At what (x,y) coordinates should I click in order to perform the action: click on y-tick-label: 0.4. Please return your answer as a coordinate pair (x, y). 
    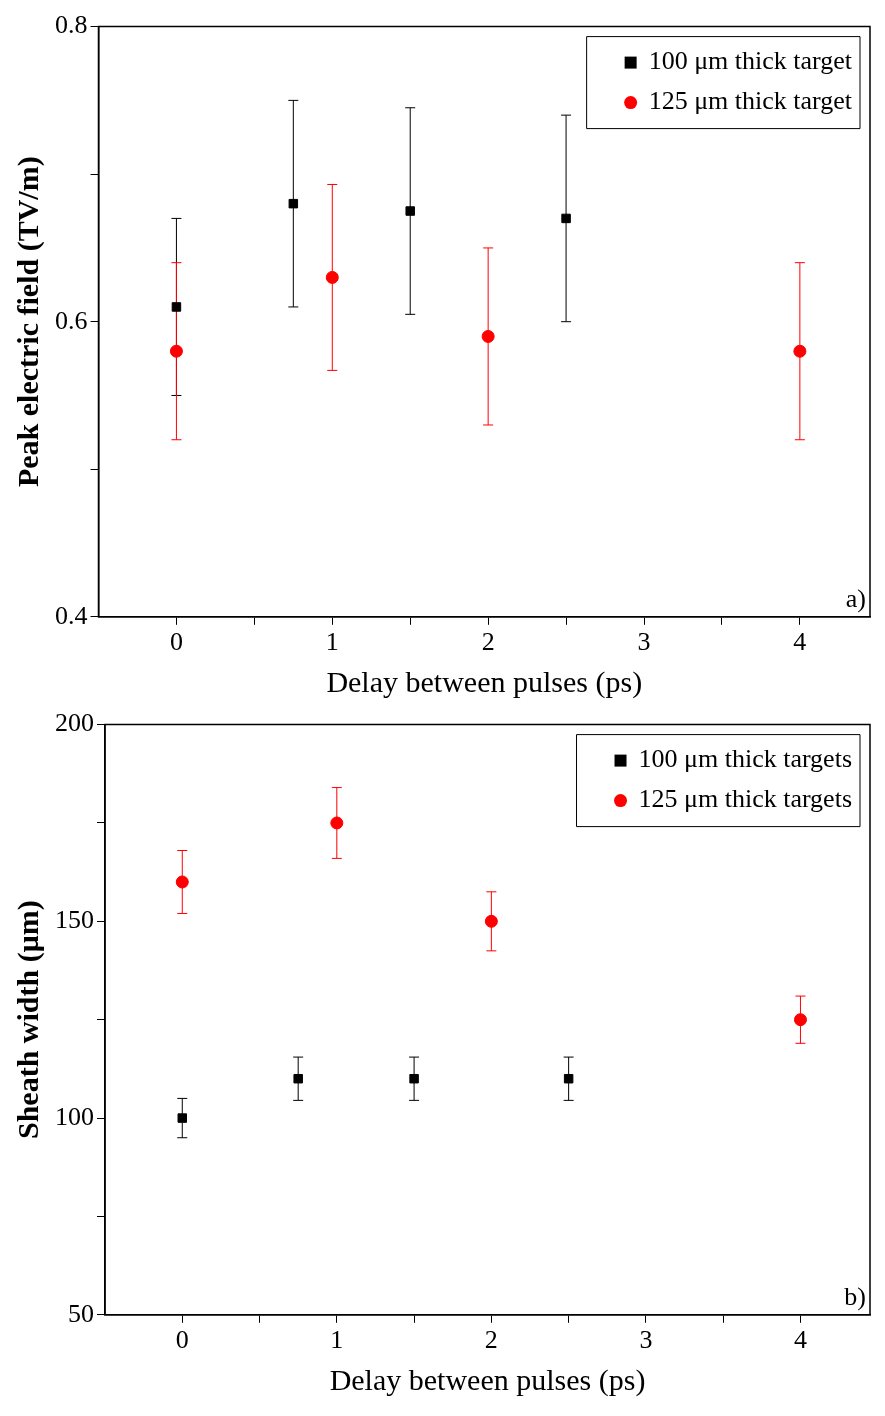
    Looking at the image, I should click on (71, 615).